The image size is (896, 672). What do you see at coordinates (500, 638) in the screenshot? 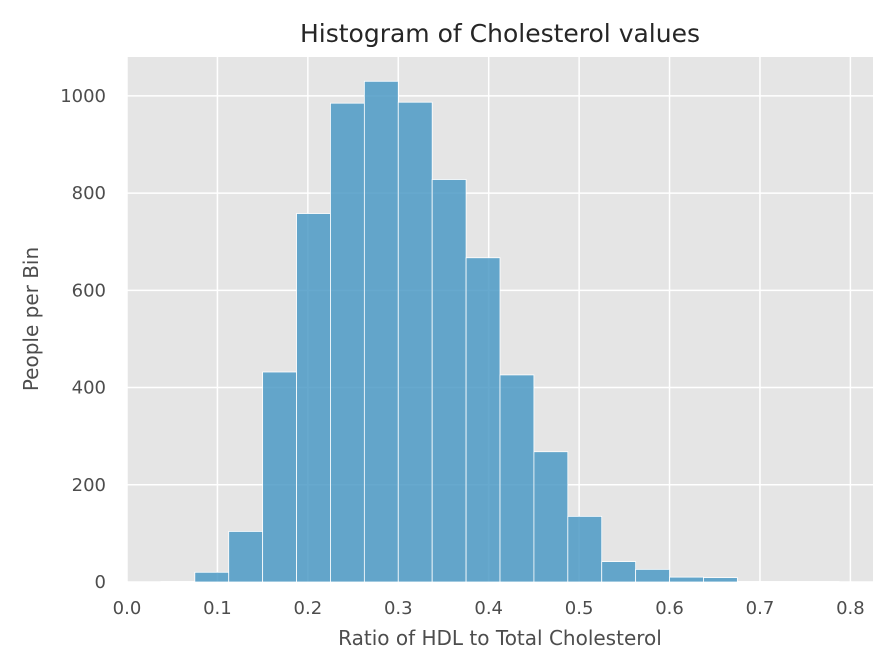
I see `x-axis-label: Ratio of HDL to Total Cholesterol` at bounding box center [500, 638].